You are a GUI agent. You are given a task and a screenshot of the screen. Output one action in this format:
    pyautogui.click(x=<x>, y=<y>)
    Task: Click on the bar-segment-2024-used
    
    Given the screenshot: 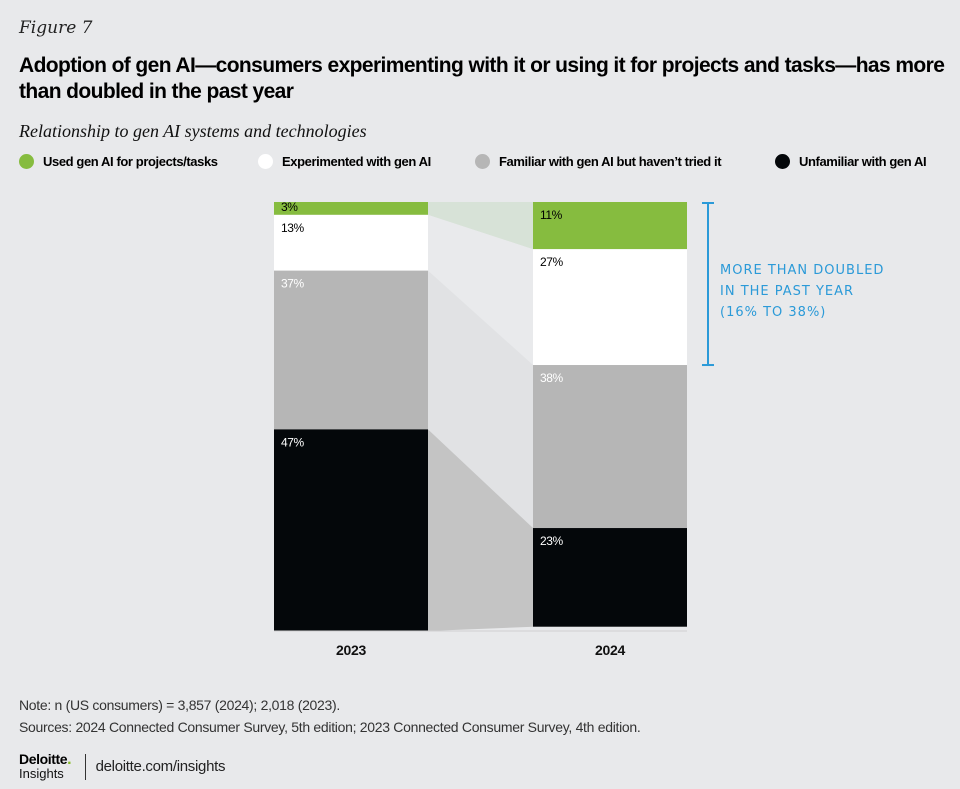 What is the action you would take?
    pyautogui.click(x=610, y=226)
    